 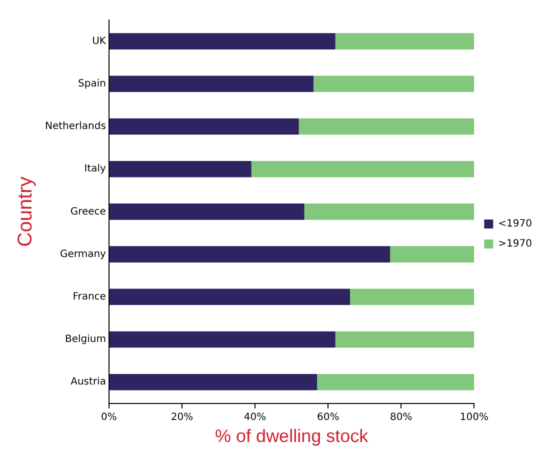 I want to click on legend-label: >1970, so click(x=515, y=244).